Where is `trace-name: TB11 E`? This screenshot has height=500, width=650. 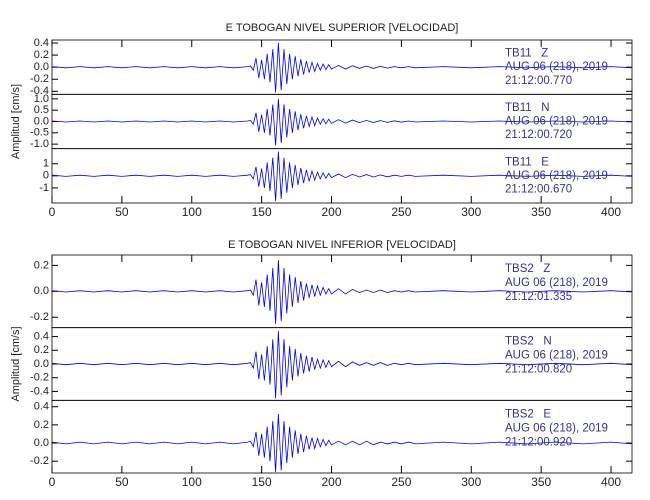 trace-name: TB11 E is located at coordinates (527, 162).